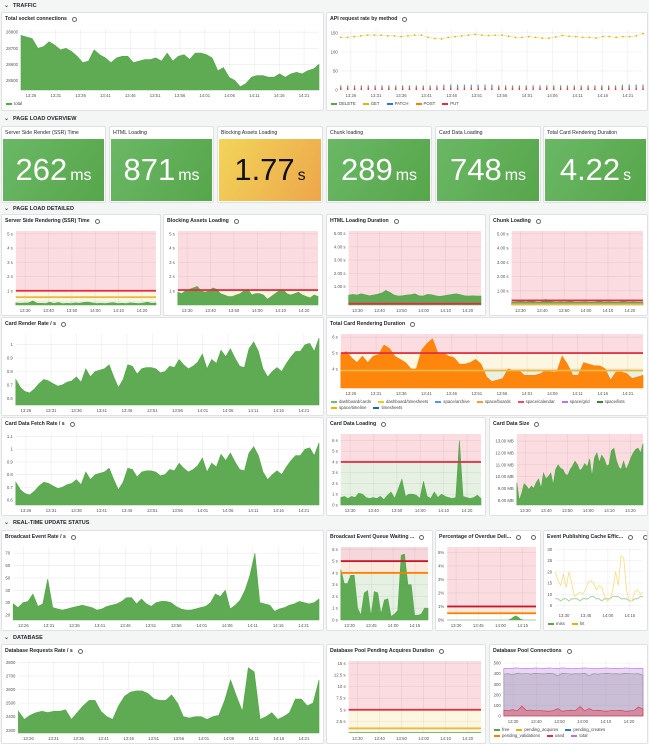  I want to click on legend-item: pending_creates, so click(585, 729).